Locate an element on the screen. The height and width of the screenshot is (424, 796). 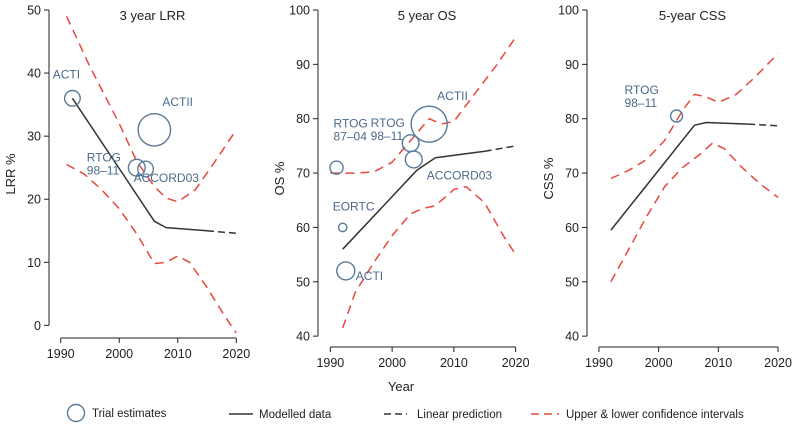
y-tick-label: 0 is located at coordinates (37, 326).